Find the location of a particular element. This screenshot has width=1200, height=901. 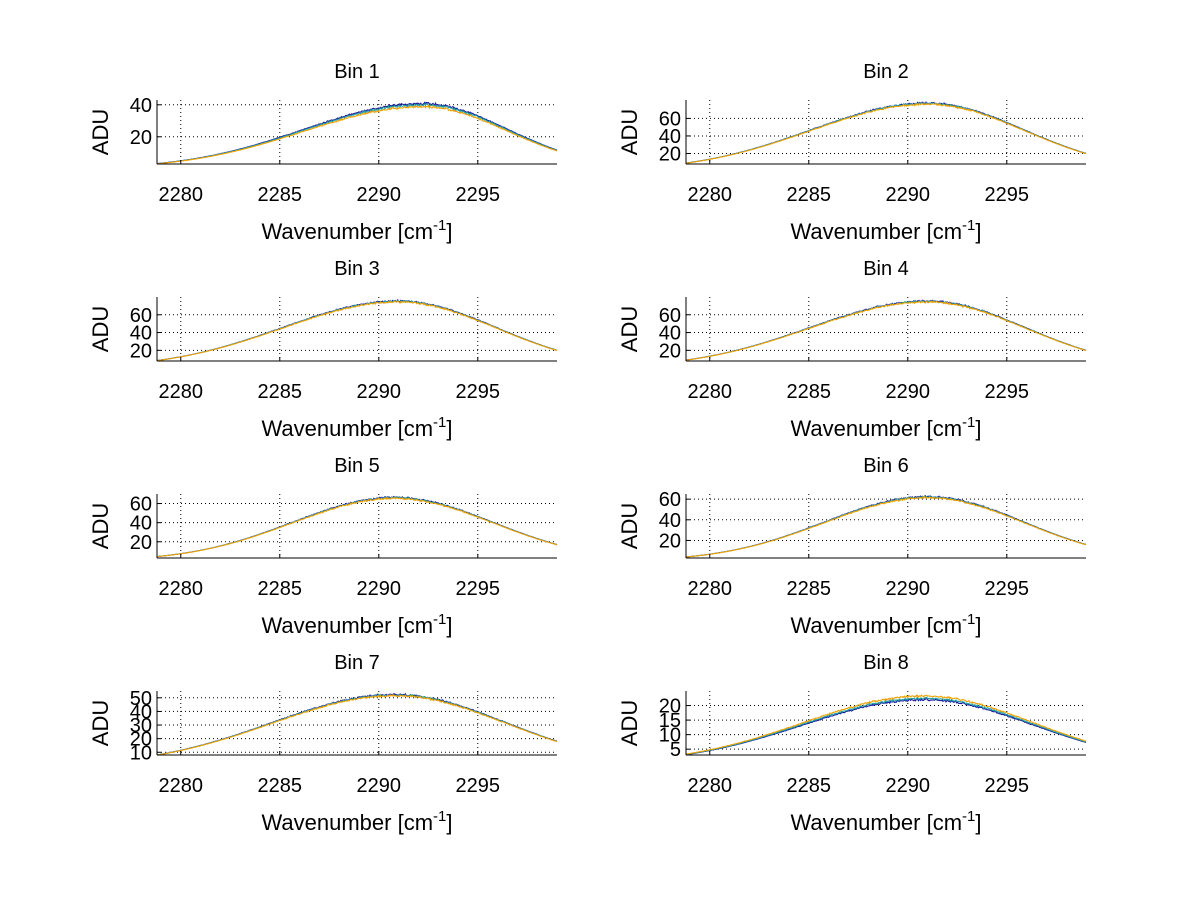

y-tick-label: 10 is located at coordinates (670, 736).